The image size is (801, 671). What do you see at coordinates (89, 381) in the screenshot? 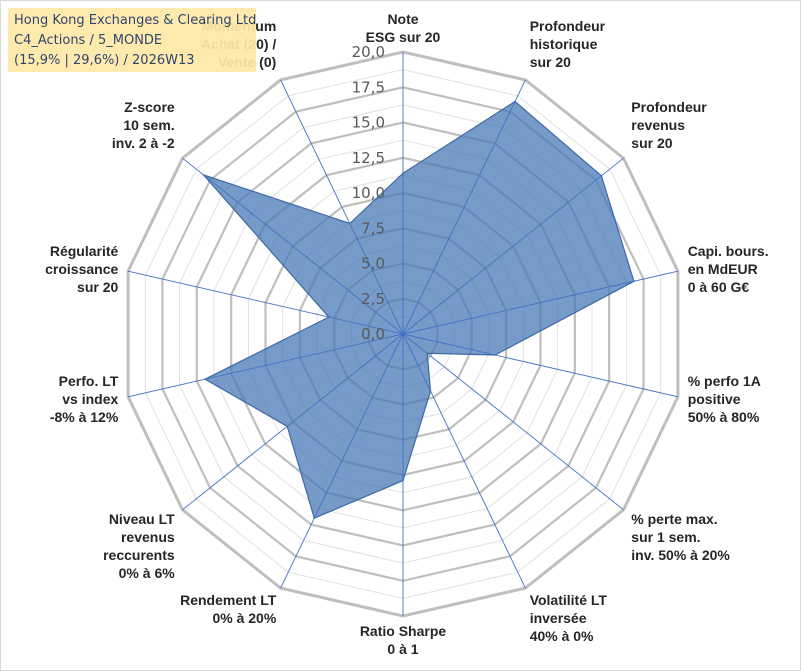
I see `axis-label-line: Perfo. LT` at bounding box center [89, 381].